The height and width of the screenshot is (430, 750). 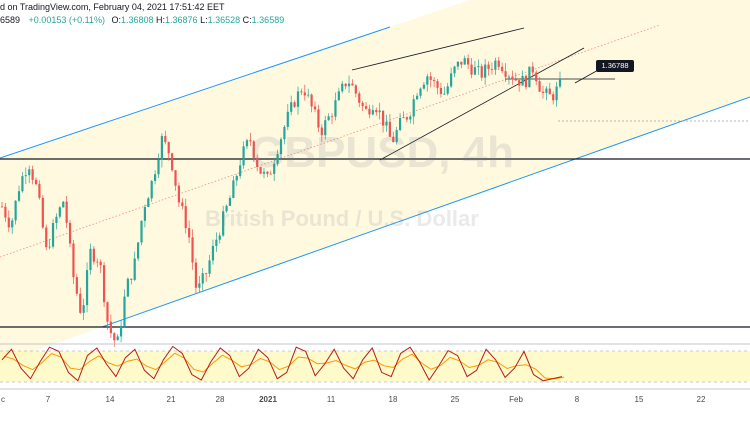 I want to click on x-tick-label: 2021, so click(x=268, y=399).